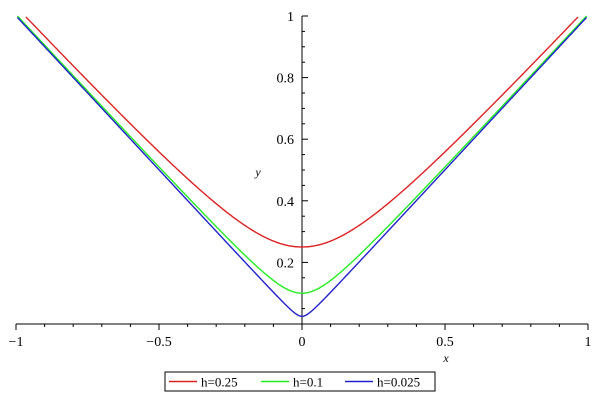 The height and width of the screenshot is (400, 600). Describe the element at coordinates (286, 202) in the screenshot. I see `y-tick-label: 0.4` at that location.